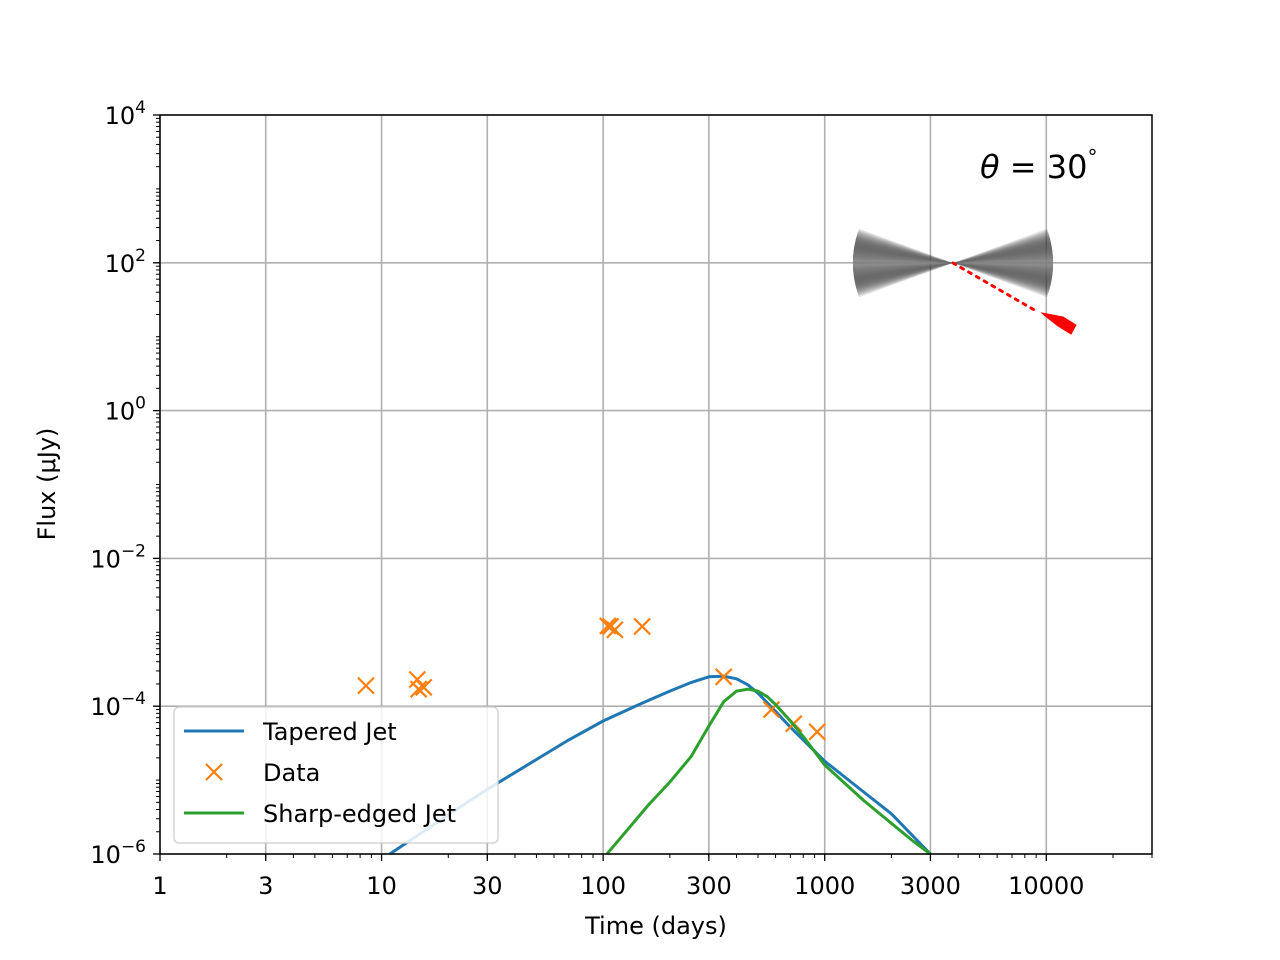 The height and width of the screenshot is (960, 1280). What do you see at coordinates (1058, 323) in the screenshot?
I see `observer-arrow-icon` at bounding box center [1058, 323].